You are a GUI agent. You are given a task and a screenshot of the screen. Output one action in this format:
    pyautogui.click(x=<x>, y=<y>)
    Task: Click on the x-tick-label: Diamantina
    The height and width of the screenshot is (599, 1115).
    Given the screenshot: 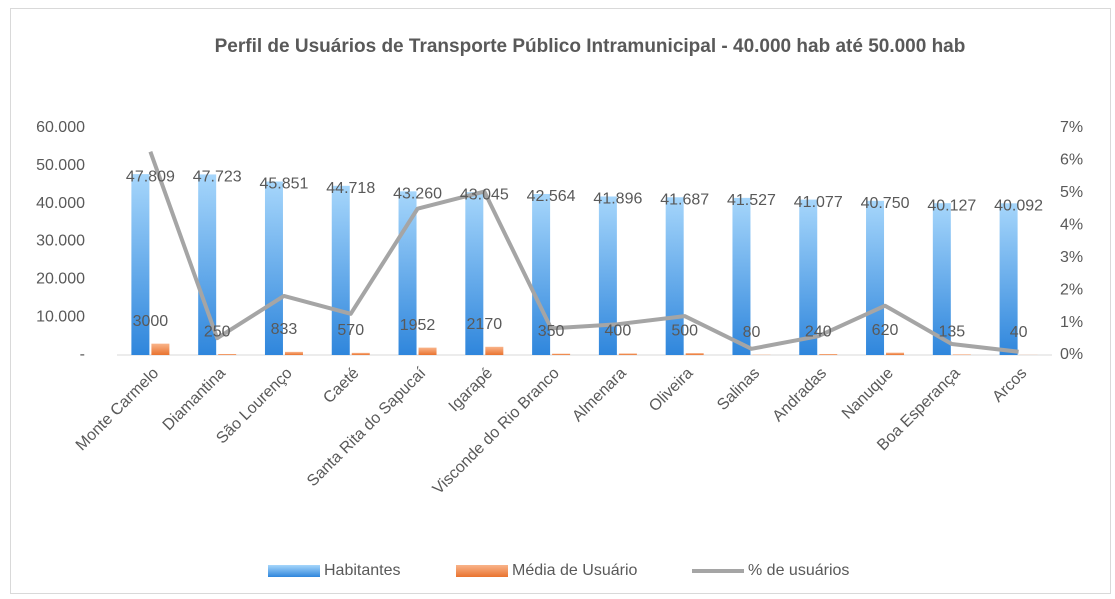 What is the action you would take?
    pyautogui.click(x=194, y=399)
    